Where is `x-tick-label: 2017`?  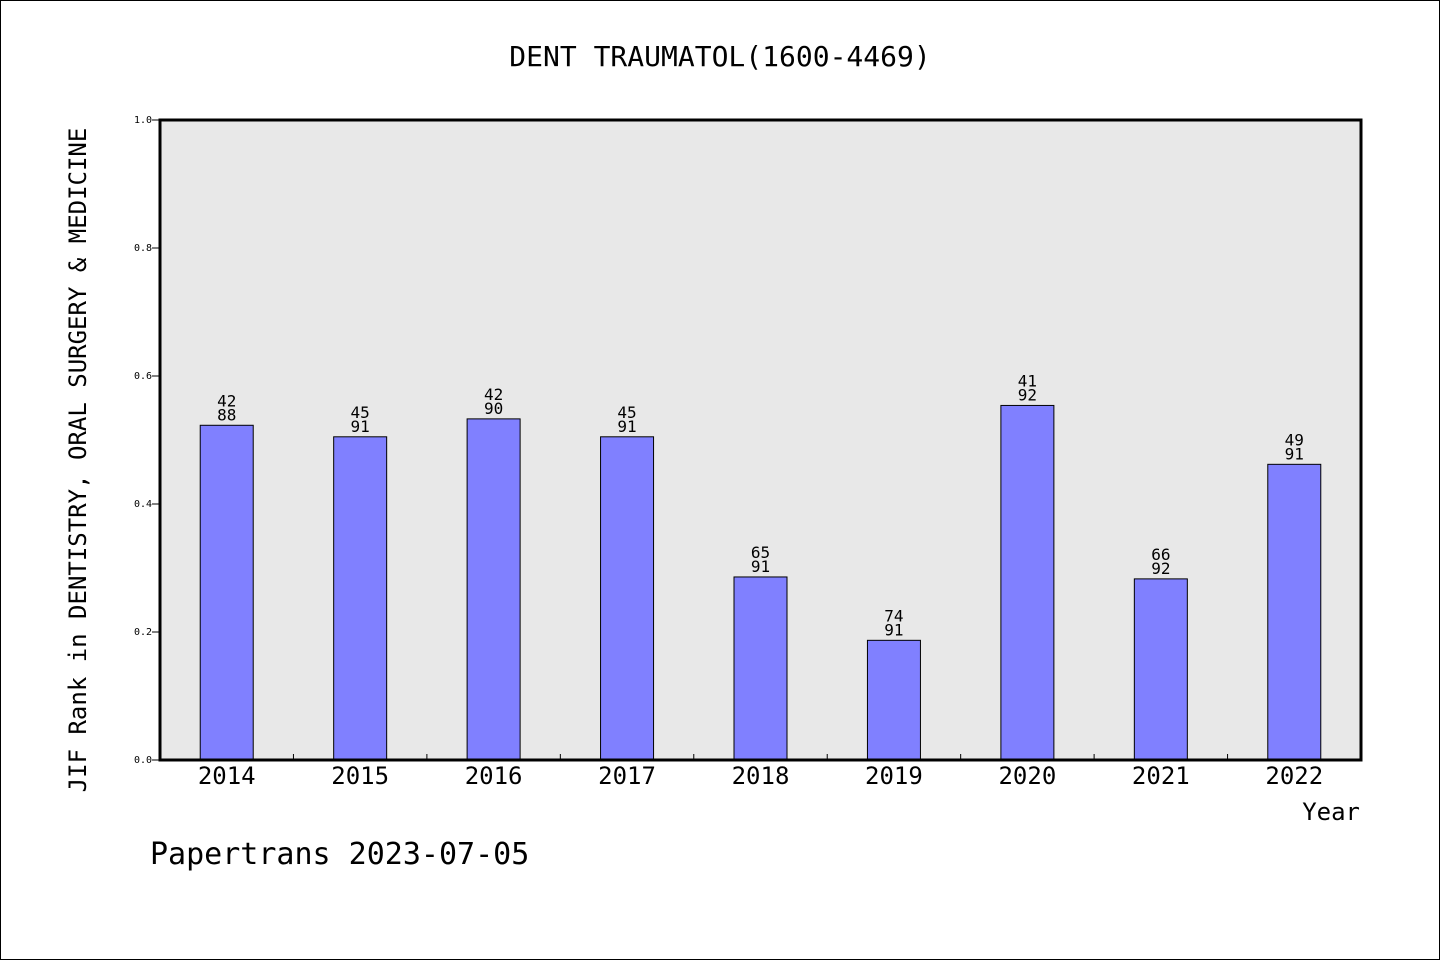 x-tick-label: 2017 is located at coordinates (627, 776).